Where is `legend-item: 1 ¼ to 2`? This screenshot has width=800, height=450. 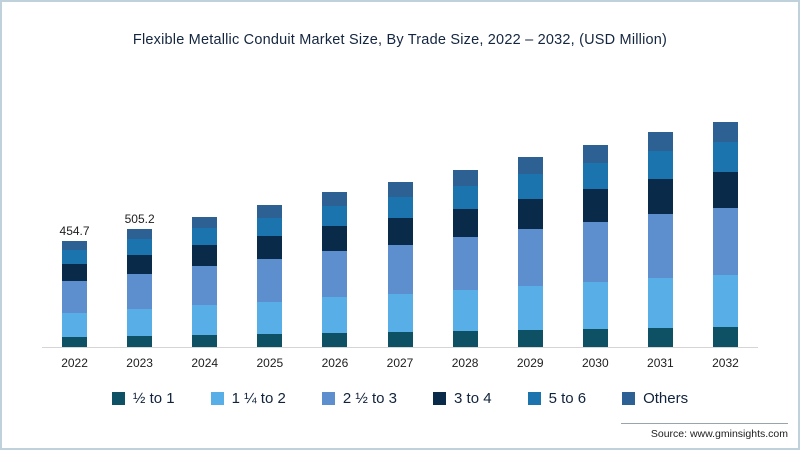 legend-item: 1 ¼ to 2 is located at coordinates (248, 398).